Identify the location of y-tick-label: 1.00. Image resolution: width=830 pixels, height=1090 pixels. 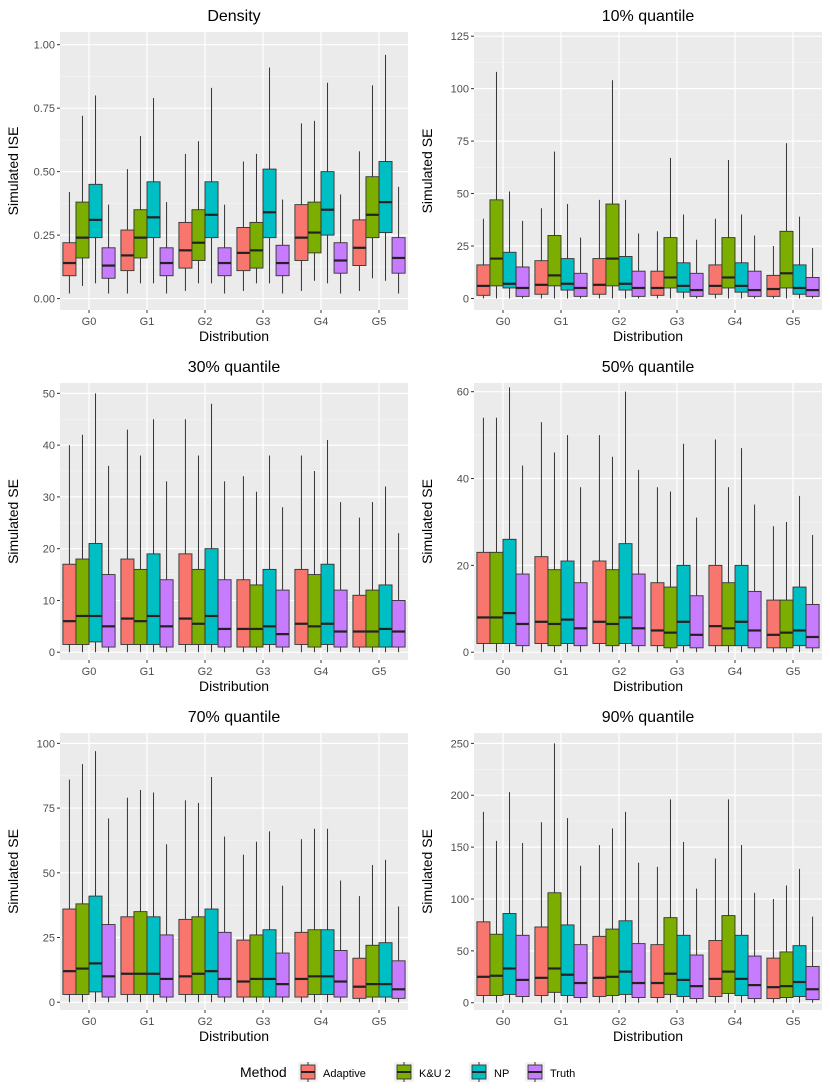
(44, 46).